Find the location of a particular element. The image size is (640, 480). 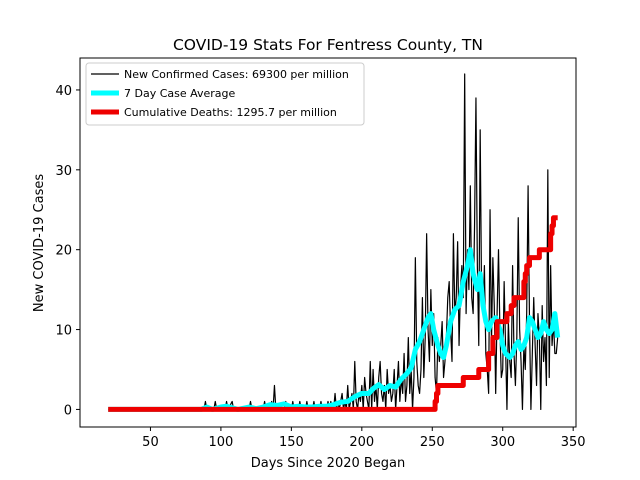

y-tick-label: 40 is located at coordinates (63, 91).